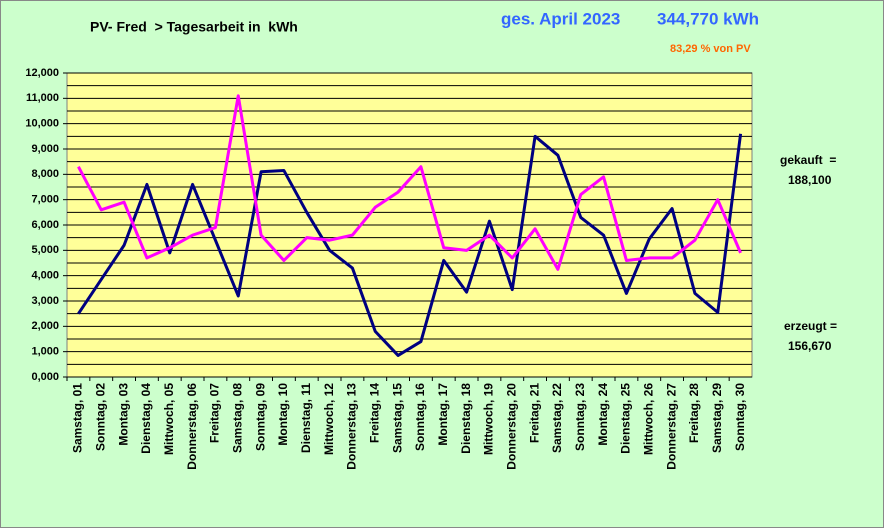  I want to click on y-tick-label: 9,000, so click(45, 149).